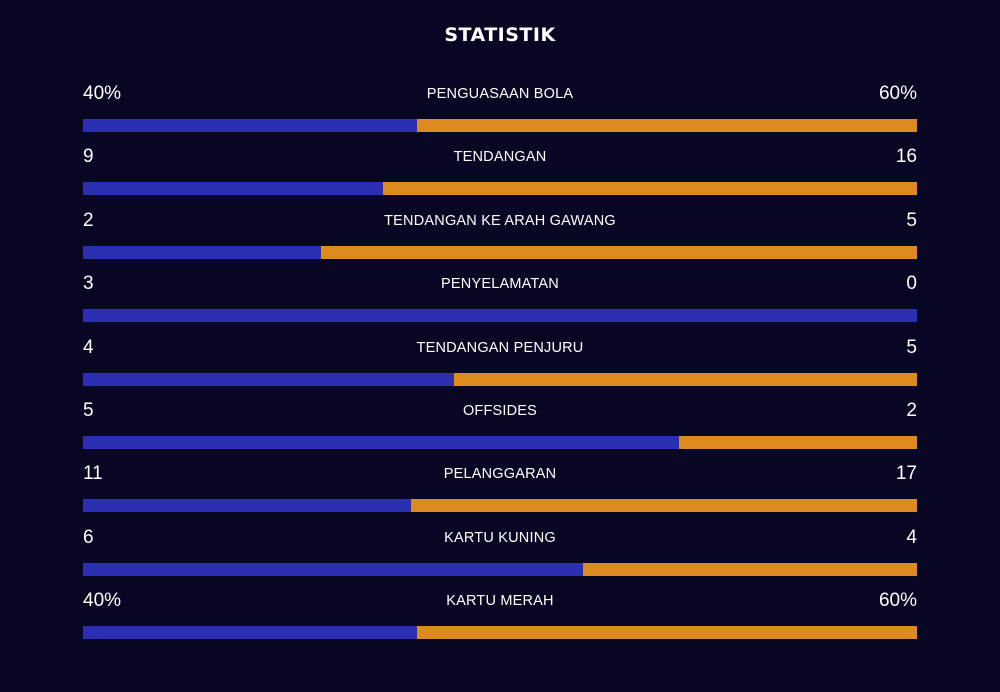 Image resolution: width=1000 pixels, height=692 pixels. I want to click on stat-label: PENYELAMATAN, so click(500, 284).